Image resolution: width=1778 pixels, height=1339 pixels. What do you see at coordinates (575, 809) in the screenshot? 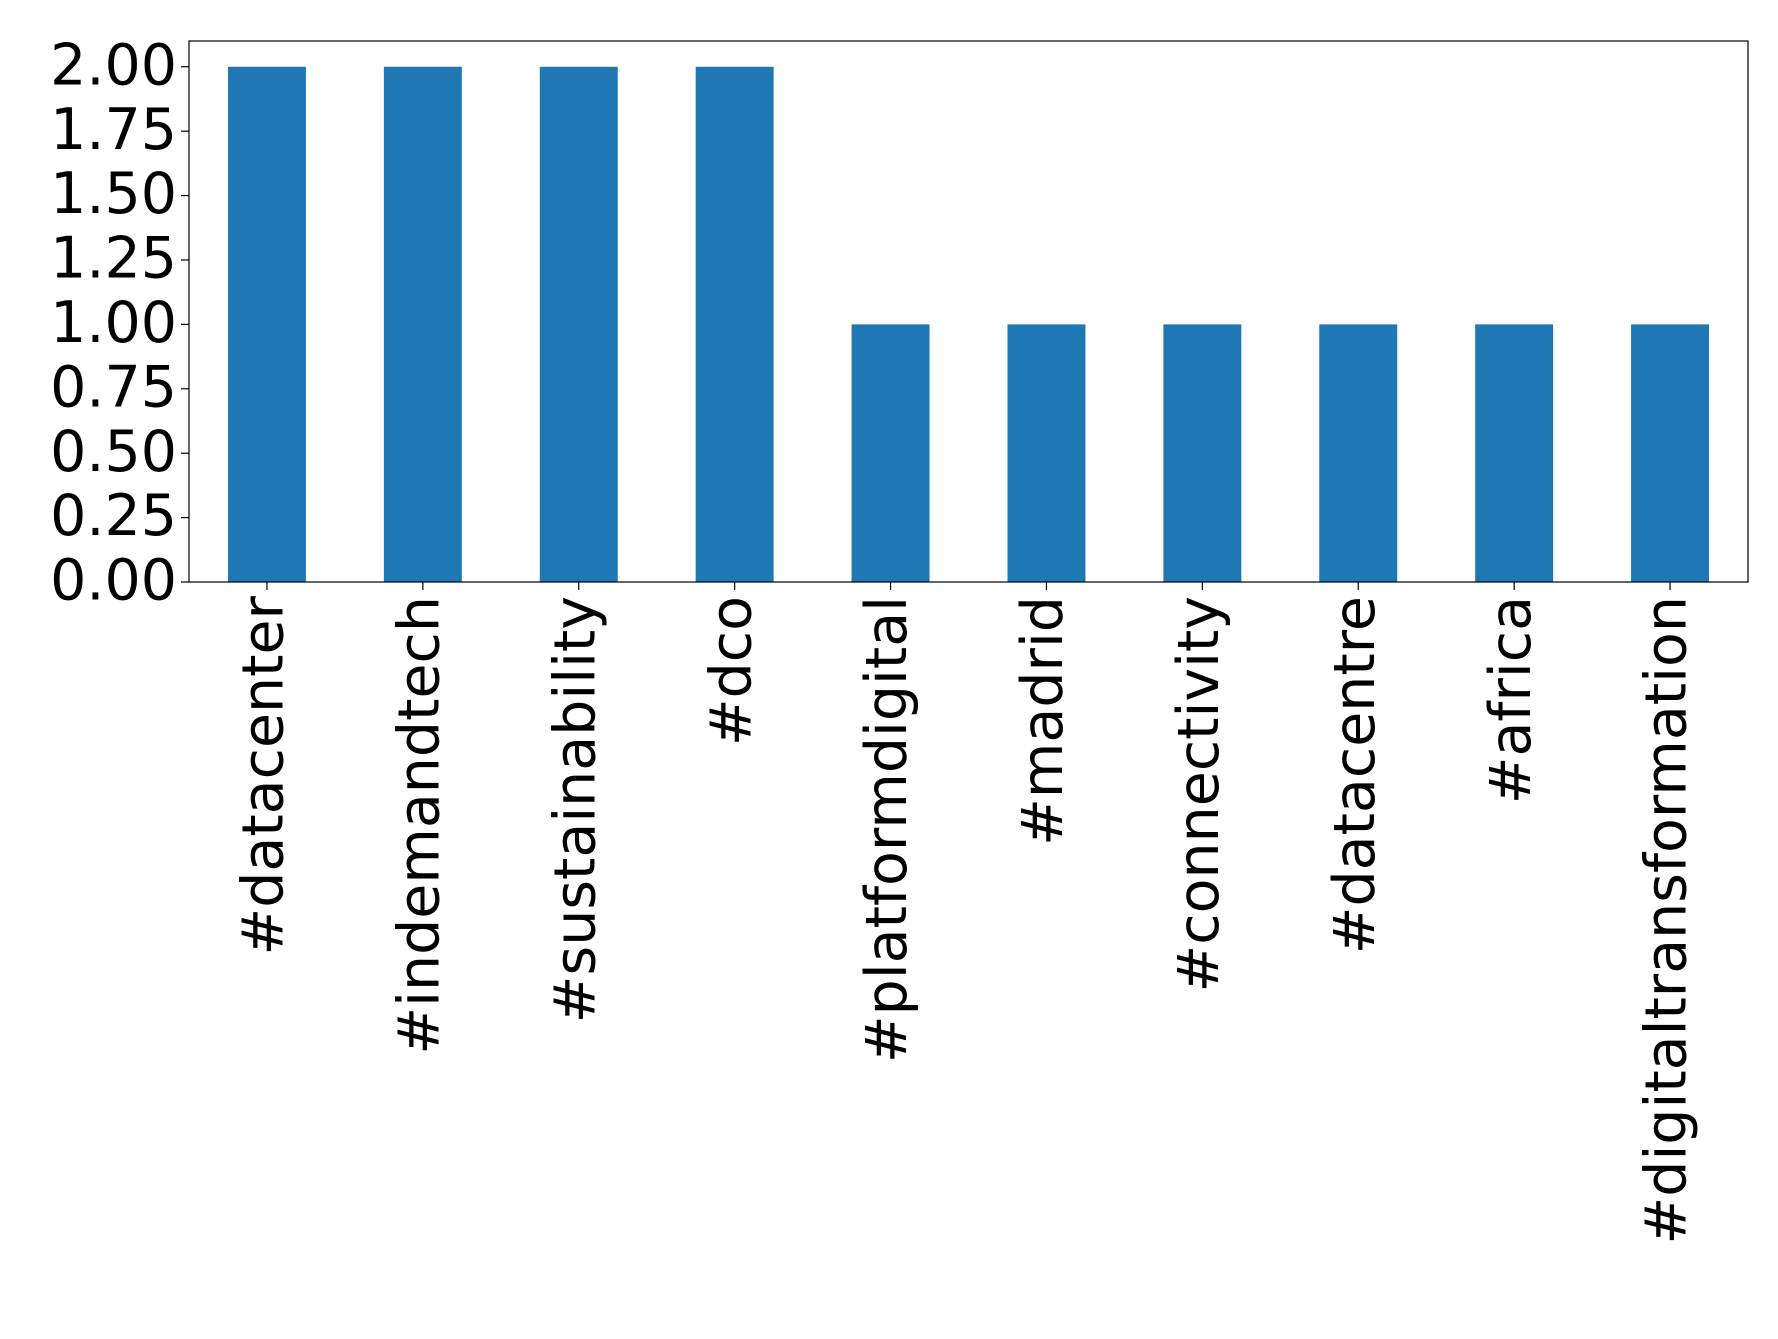
I see `x-tick-label: #sustainability` at bounding box center [575, 809].